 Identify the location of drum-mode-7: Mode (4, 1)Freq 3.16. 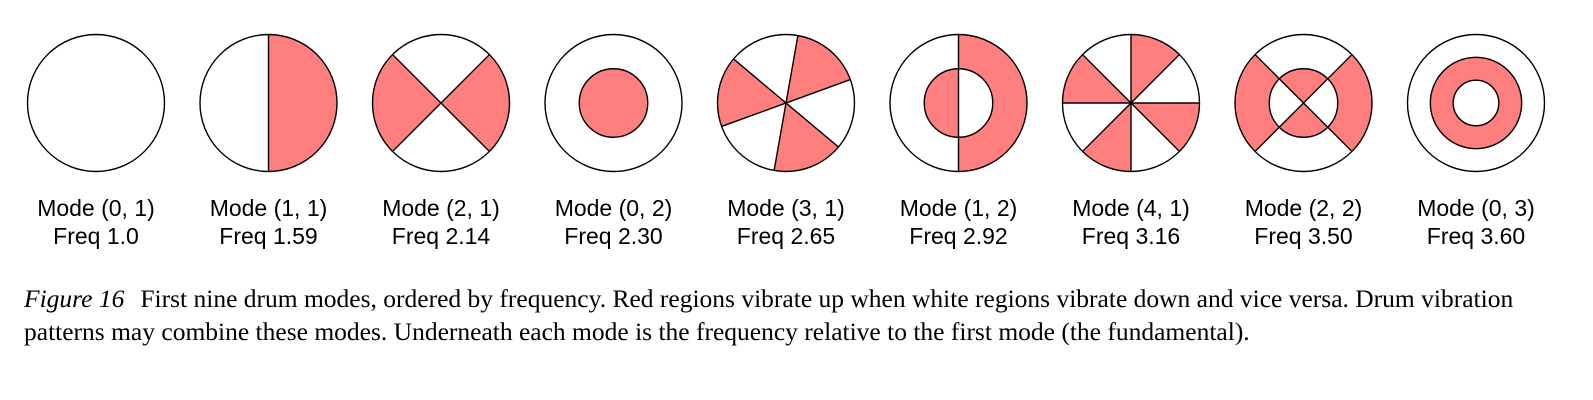
(1131, 141).